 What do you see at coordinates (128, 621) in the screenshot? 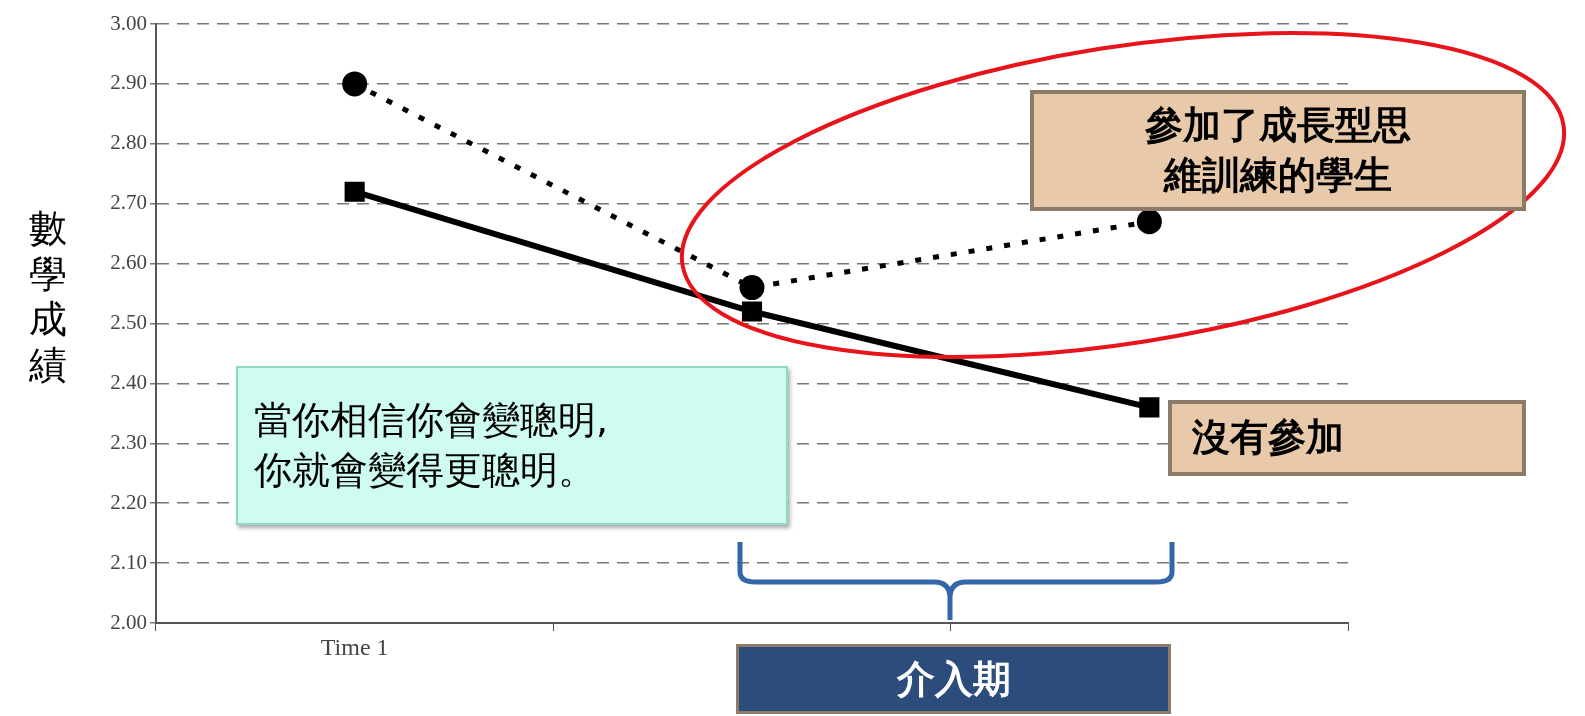
I see `y-tick-label: 2.00` at bounding box center [128, 621].